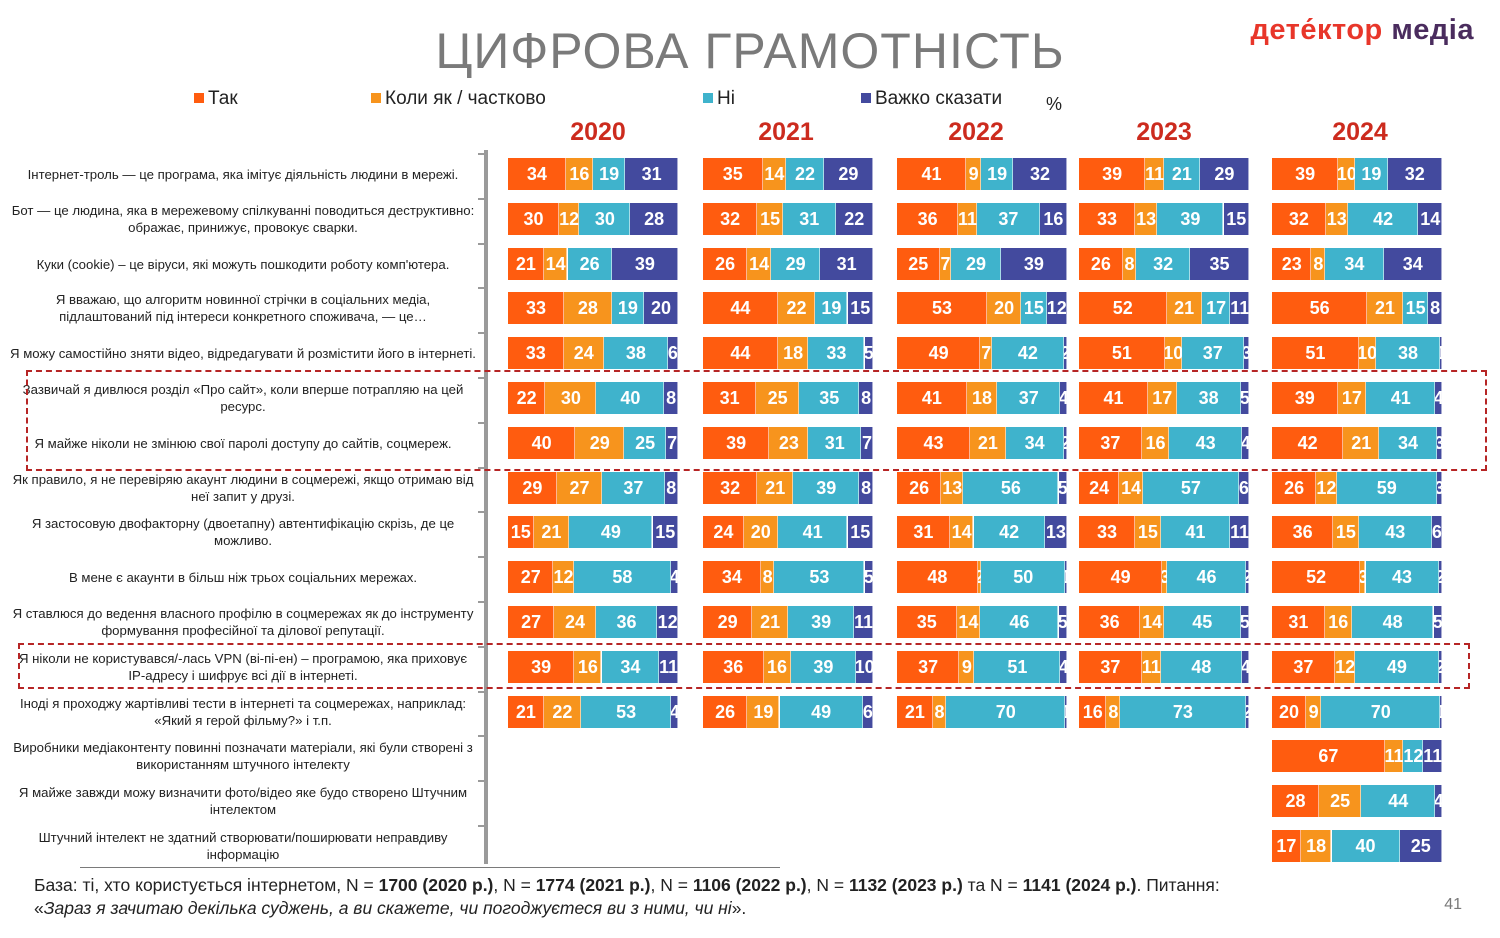 This screenshot has height=938, width=1500. What do you see at coordinates (982, 443) in the screenshot?
I see `stacked-bar-2022: 4321342` at bounding box center [982, 443].